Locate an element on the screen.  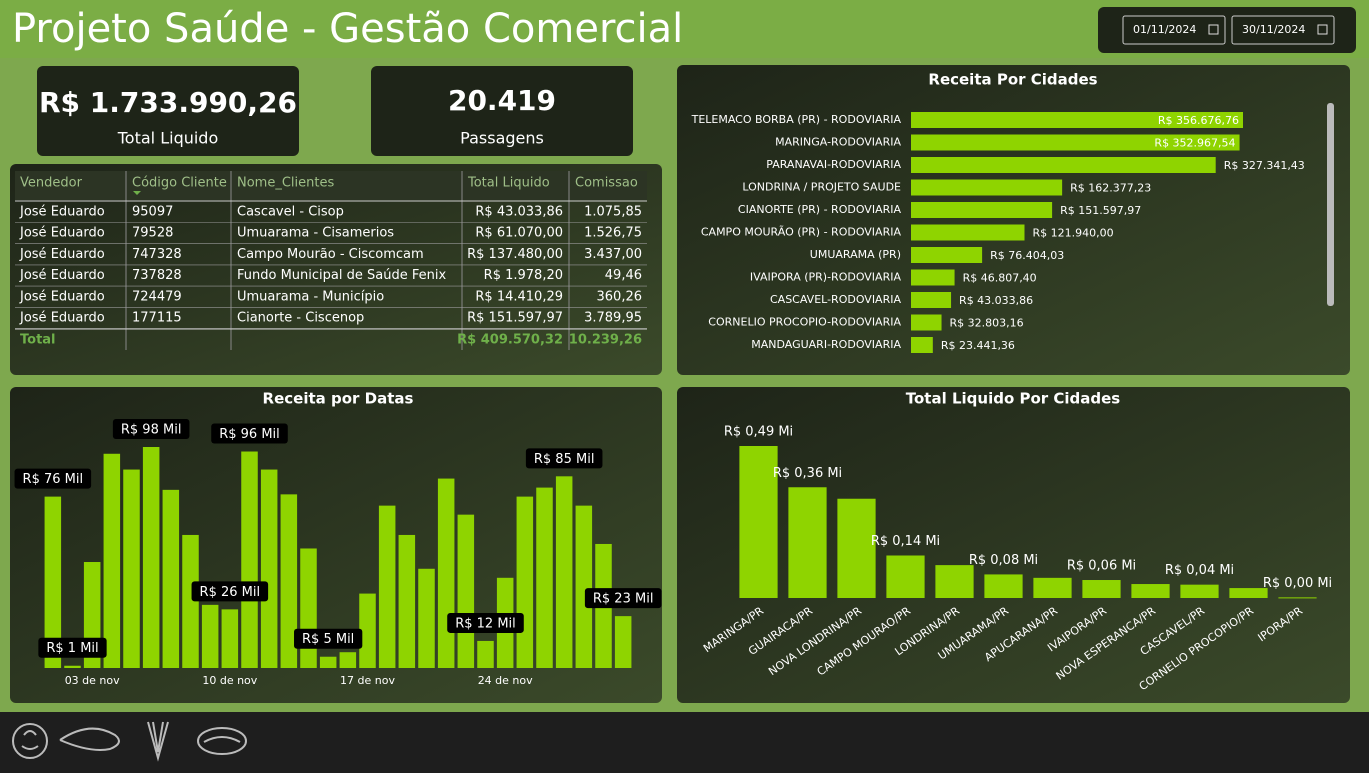
kpi-value: 20.419 is located at coordinates (502, 100).